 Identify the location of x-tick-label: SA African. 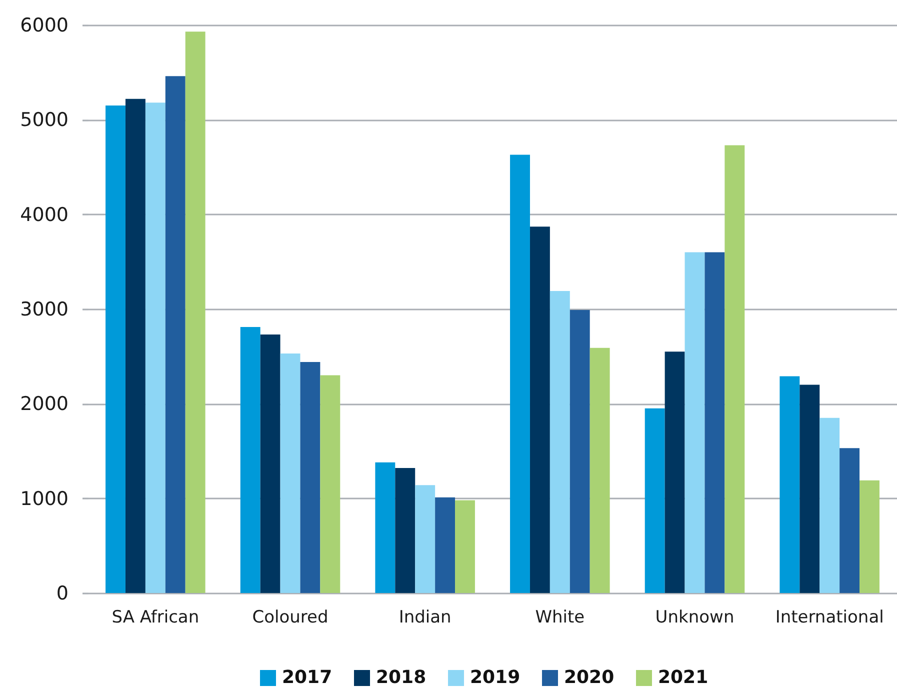
(156, 618).